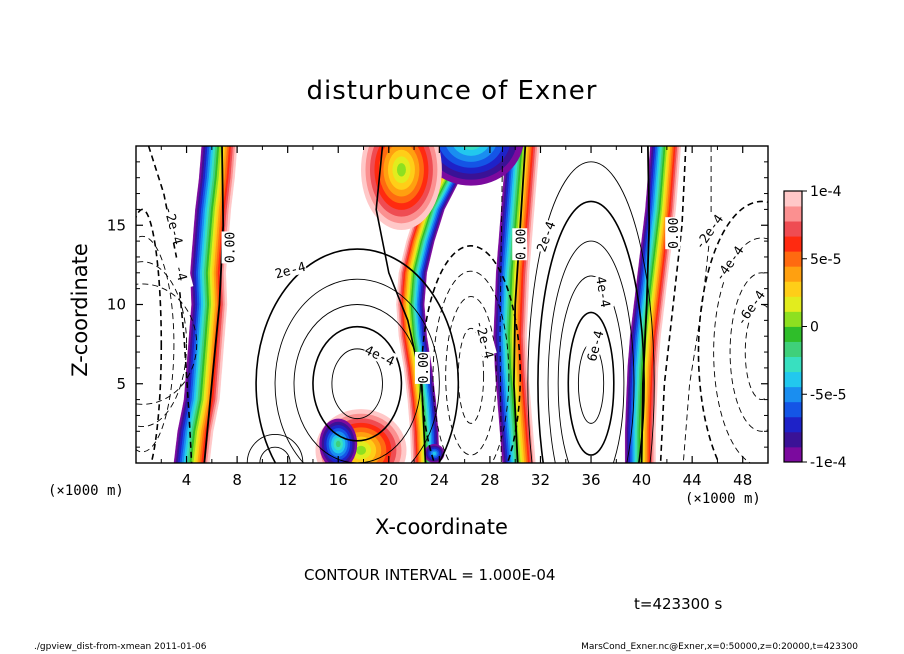 The image size is (904, 654). What do you see at coordinates (596, 346) in the screenshot?
I see `contour-label: 6e-4` at bounding box center [596, 346].